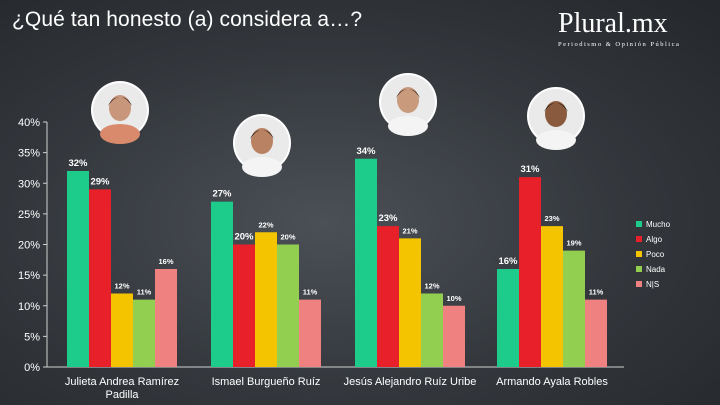  Describe the element at coordinates (122, 382) in the screenshot. I see `category-label: Julieta Andrea Ramírez` at that location.